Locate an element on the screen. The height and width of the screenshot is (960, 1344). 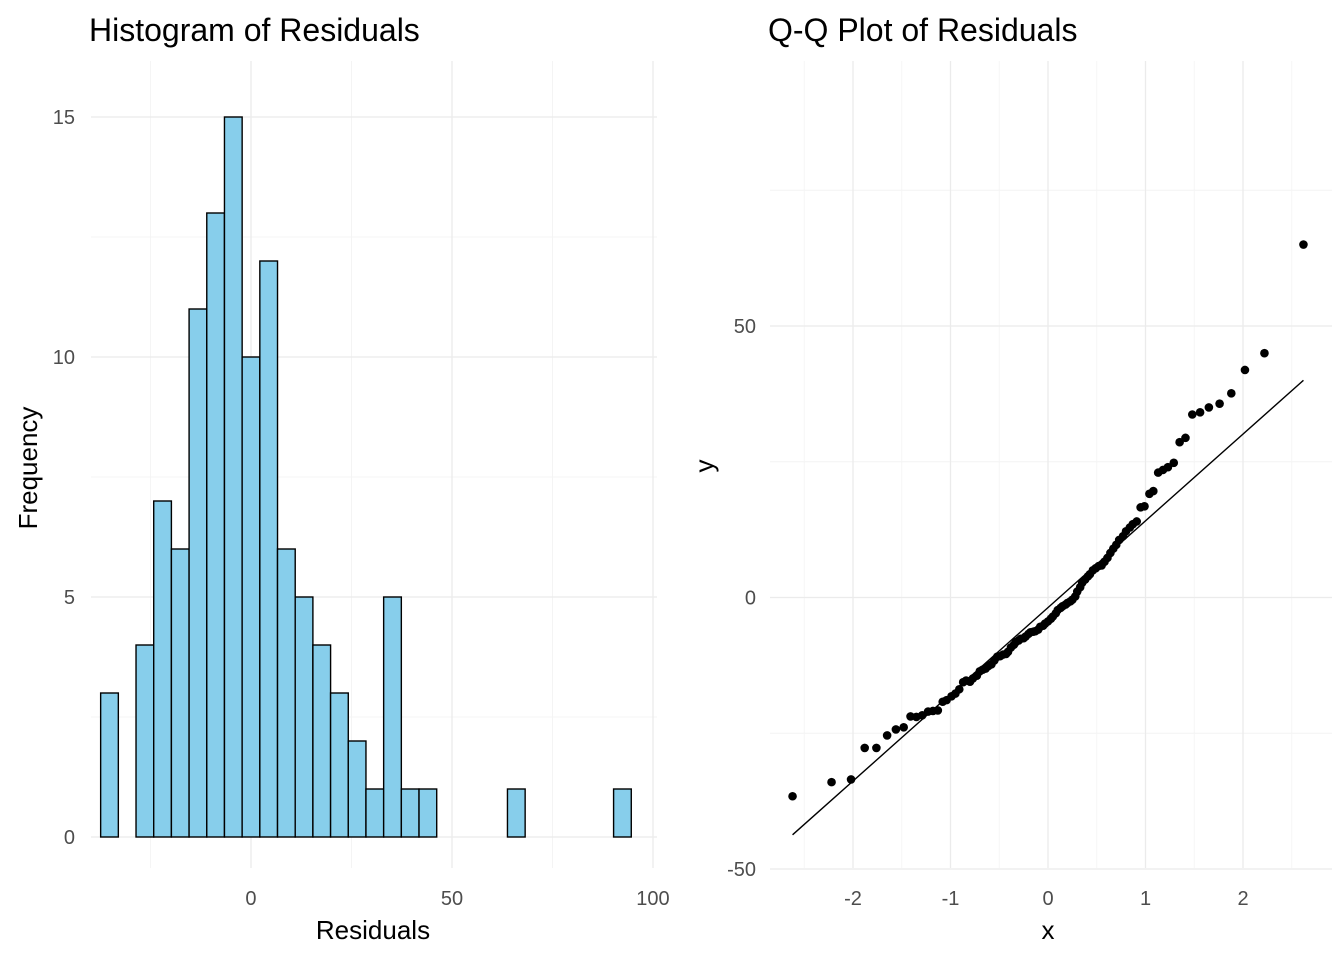
qq-x-tick-label: 0 is located at coordinates (1047, 899).